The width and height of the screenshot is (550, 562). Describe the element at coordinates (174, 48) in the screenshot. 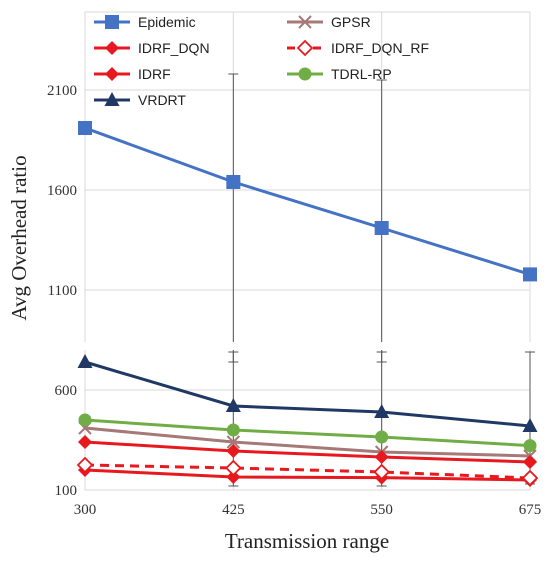

I see `legend-label: IDRF_DQN` at that location.